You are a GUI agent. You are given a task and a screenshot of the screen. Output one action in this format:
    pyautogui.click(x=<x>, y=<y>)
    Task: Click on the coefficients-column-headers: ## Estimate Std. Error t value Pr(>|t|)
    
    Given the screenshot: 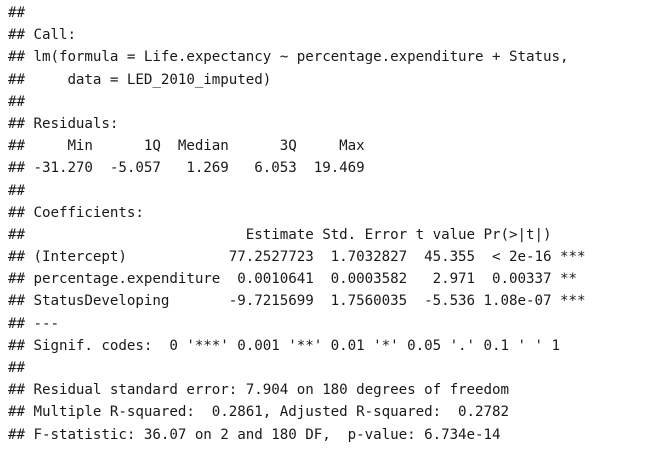 What is the action you would take?
    pyautogui.click(x=280, y=234)
    